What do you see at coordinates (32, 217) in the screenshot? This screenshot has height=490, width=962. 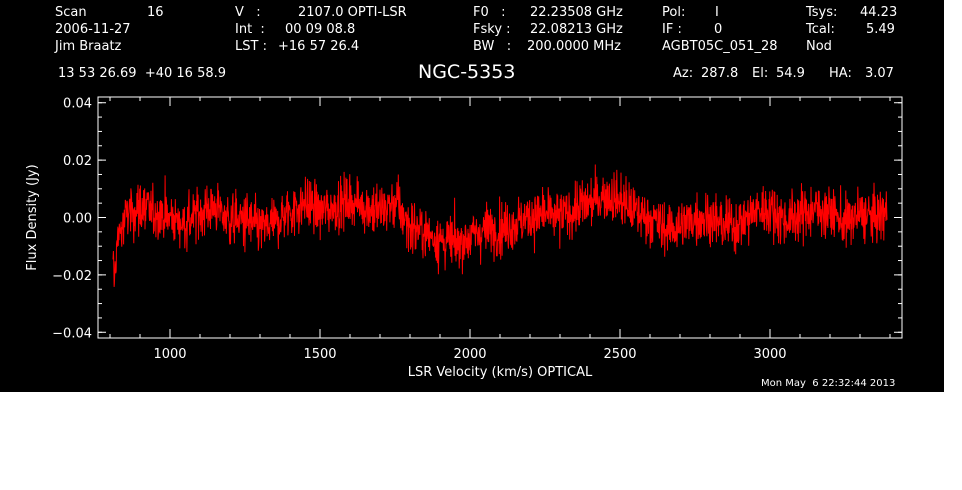 I see `y-axis-label: Flux Density (Jy)` at bounding box center [32, 217].